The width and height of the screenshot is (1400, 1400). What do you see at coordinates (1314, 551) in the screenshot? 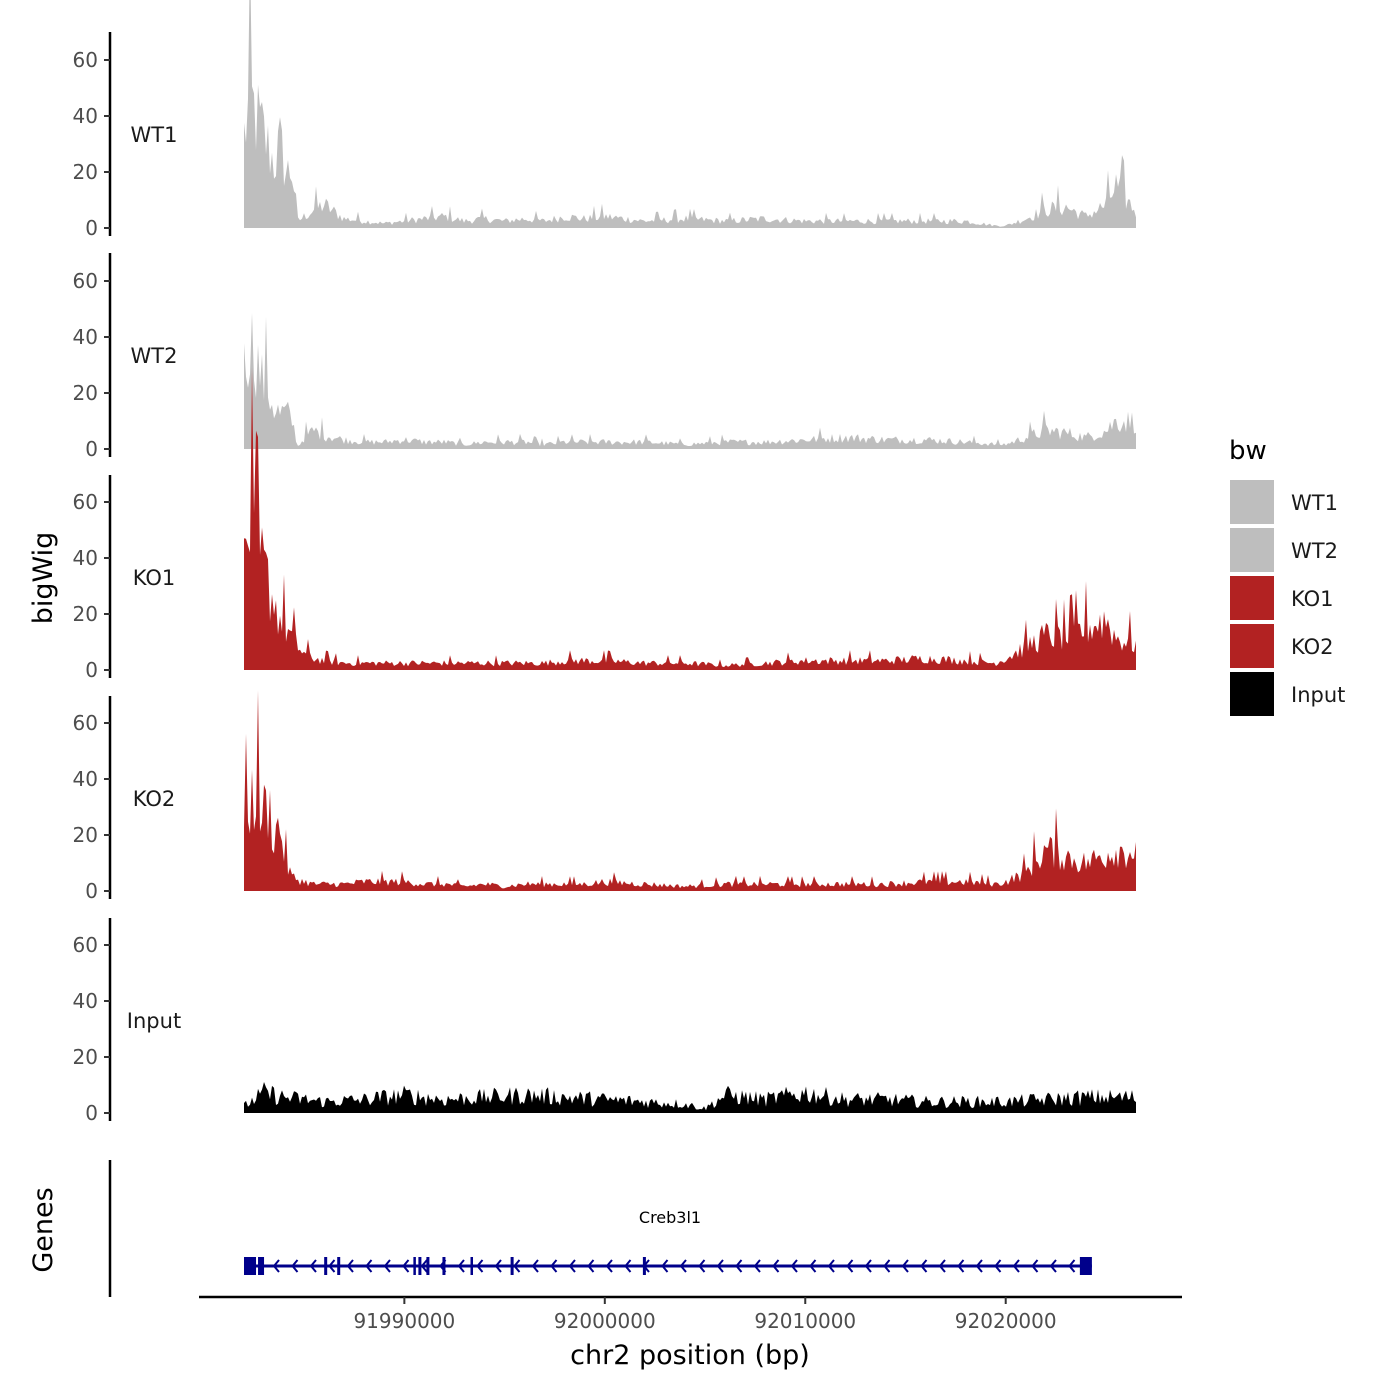
I see `legend-label: WT2` at bounding box center [1314, 551].